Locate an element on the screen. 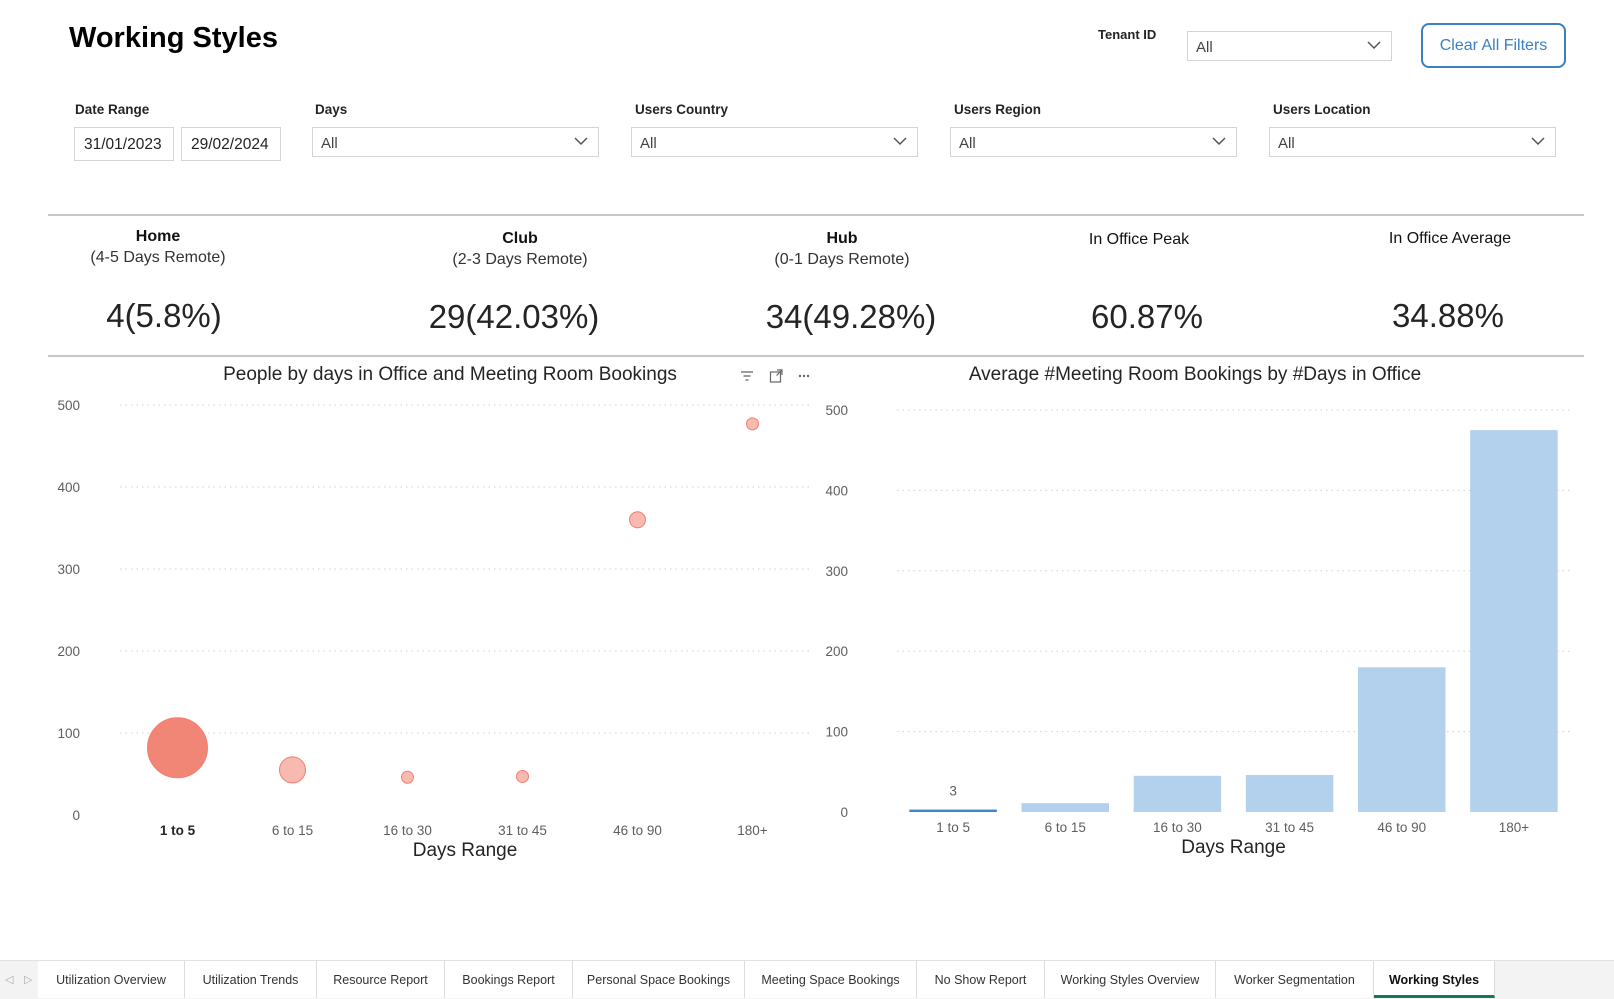 This screenshot has width=1614, height=999. kpi-home-value: 4(5.8%) is located at coordinates (164, 315).